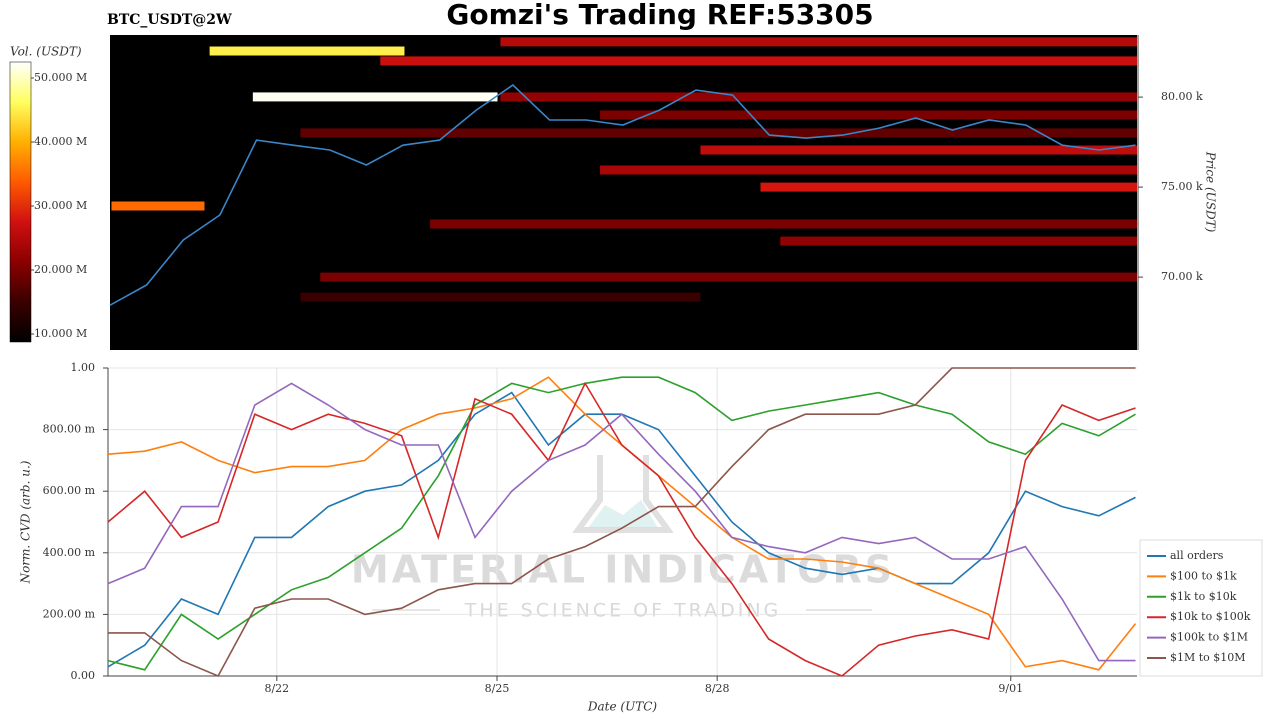 The width and height of the screenshot is (1280, 720). I want to click on colorbar-label: Vol. (USDT), so click(46, 52).